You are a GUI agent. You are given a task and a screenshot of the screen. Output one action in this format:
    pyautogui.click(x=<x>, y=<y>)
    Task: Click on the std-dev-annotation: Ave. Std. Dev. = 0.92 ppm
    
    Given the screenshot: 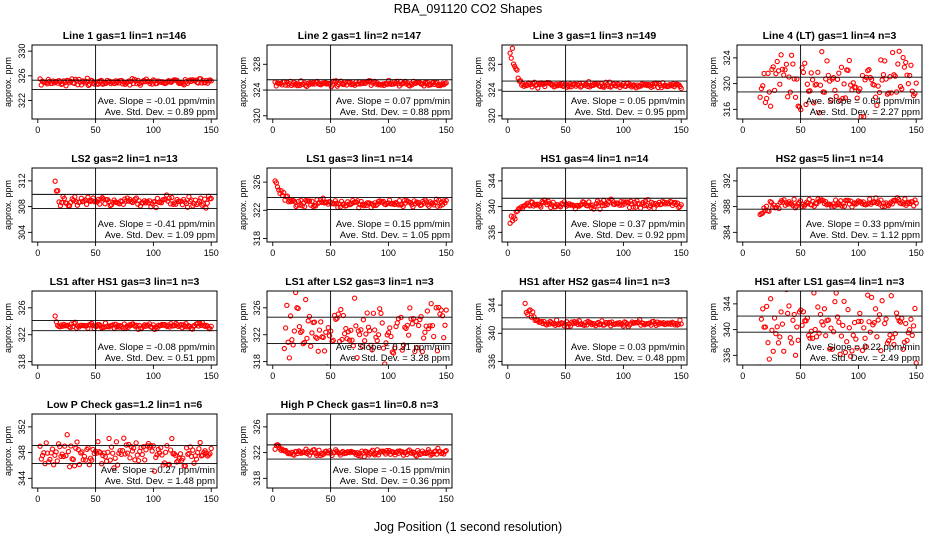 What is the action you would take?
    pyautogui.click(x=630, y=235)
    